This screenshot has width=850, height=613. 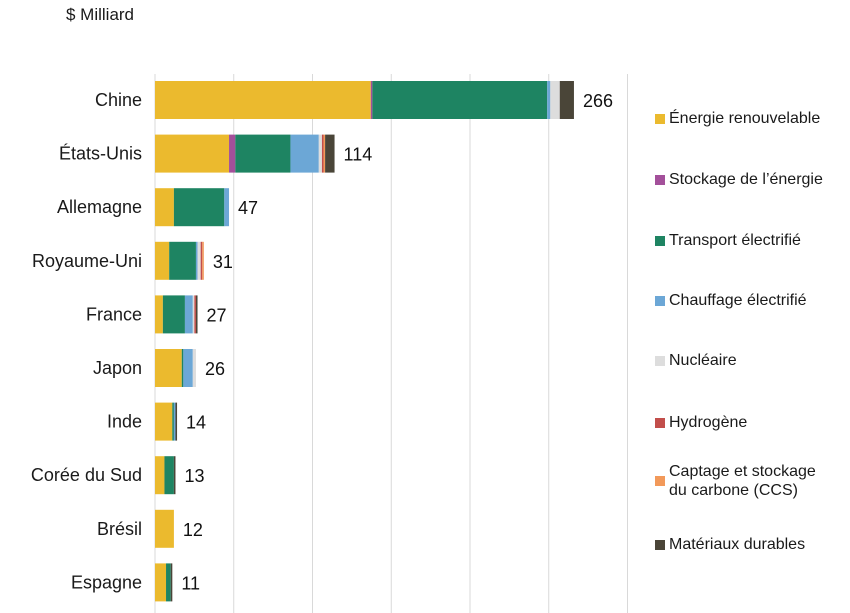 What do you see at coordinates (217, 315) in the screenshot?
I see `total-label: 27` at bounding box center [217, 315].